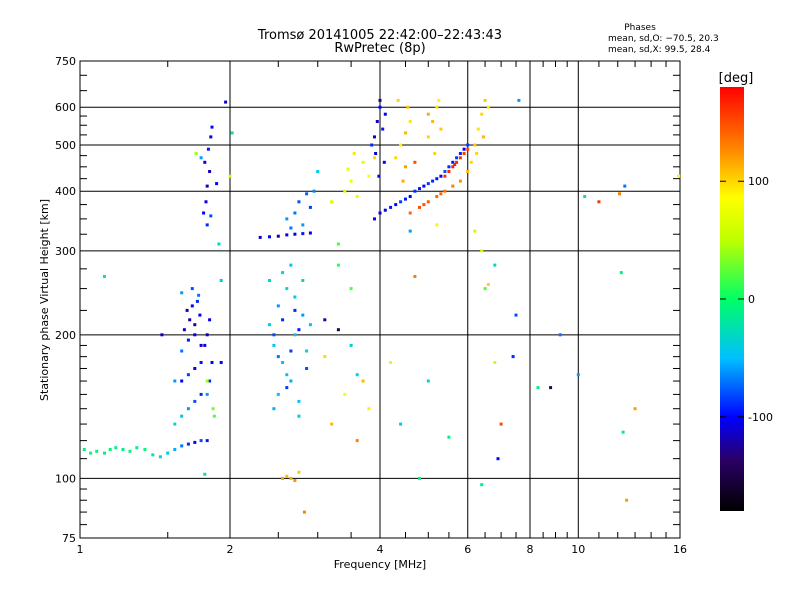 The height and width of the screenshot is (600, 800). What do you see at coordinates (65, 251) in the screenshot?
I see `y-tick-label: 300` at bounding box center [65, 251].